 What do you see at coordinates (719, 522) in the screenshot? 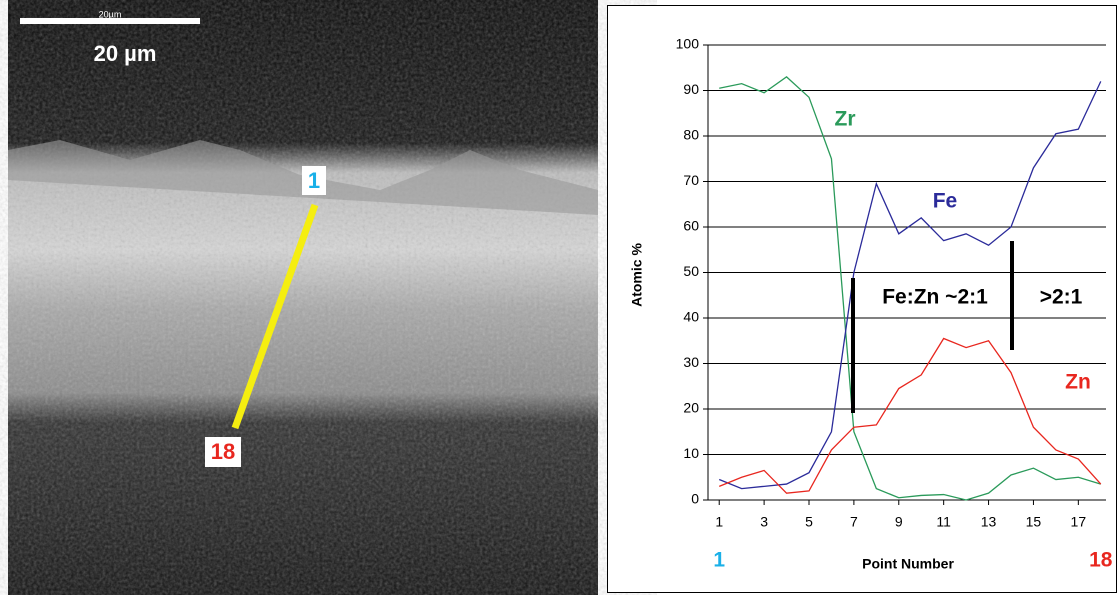
I see `x-tick-label: 1` at bounding box center [719, 522].